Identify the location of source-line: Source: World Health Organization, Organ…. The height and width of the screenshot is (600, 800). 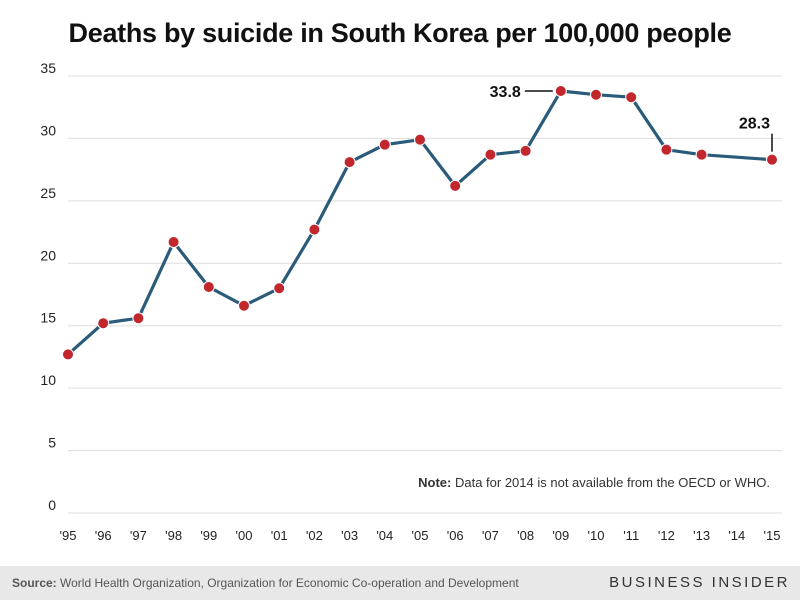
(265, 583).